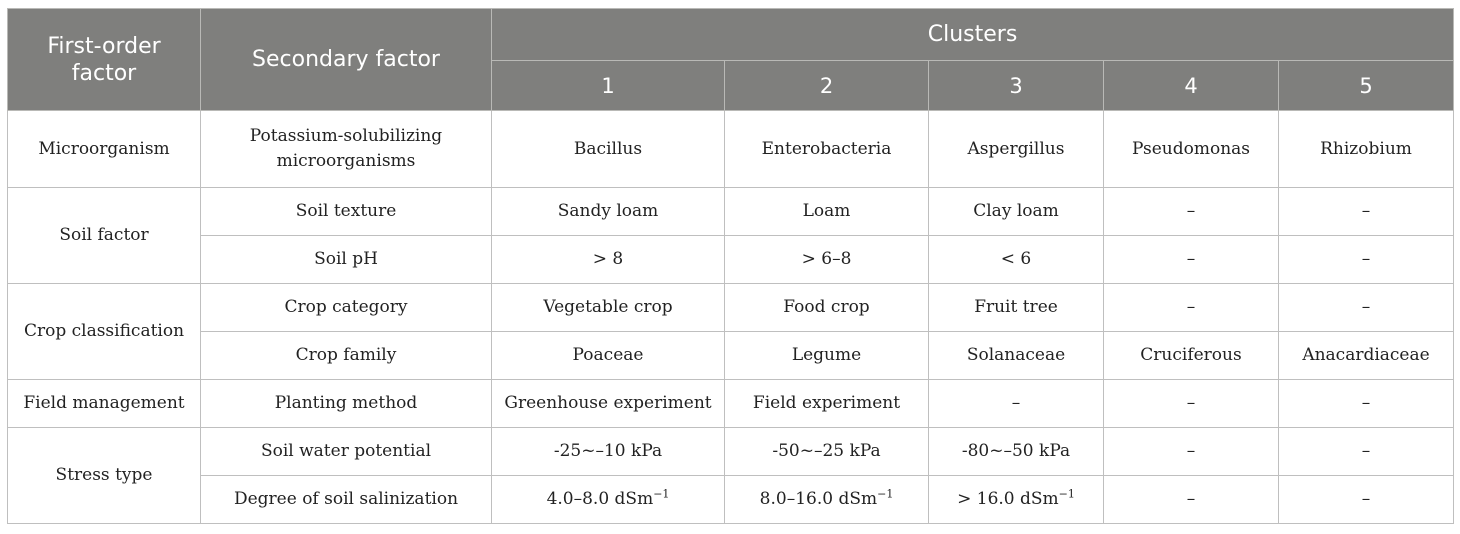 The width and height of the screenshot is (1460, 534). What do you see at coordinates (346, 211) in the screenshot?
I see `secondary-factor-cell: Soil texture` at bounding box center [346, 211].